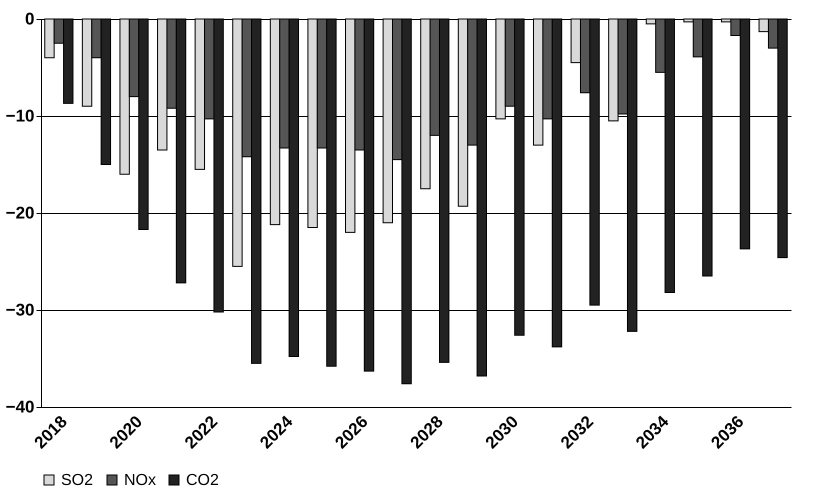 This screenshot has height=486, width=819. What do you see at coordinates (20, 116) in the screenshot?
I see `y-tick-label: −10` at bounding box center [20, 116].